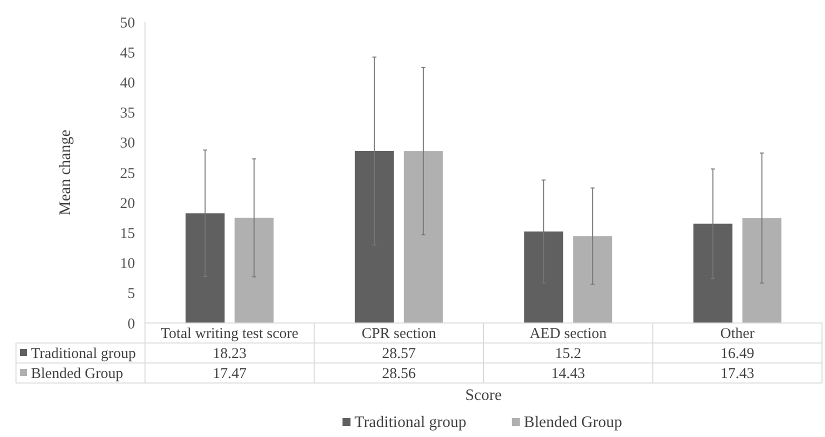 The height and width of the screenshot is (437, 825). I want to click on x-axis-title: Score, so click(483, 395).